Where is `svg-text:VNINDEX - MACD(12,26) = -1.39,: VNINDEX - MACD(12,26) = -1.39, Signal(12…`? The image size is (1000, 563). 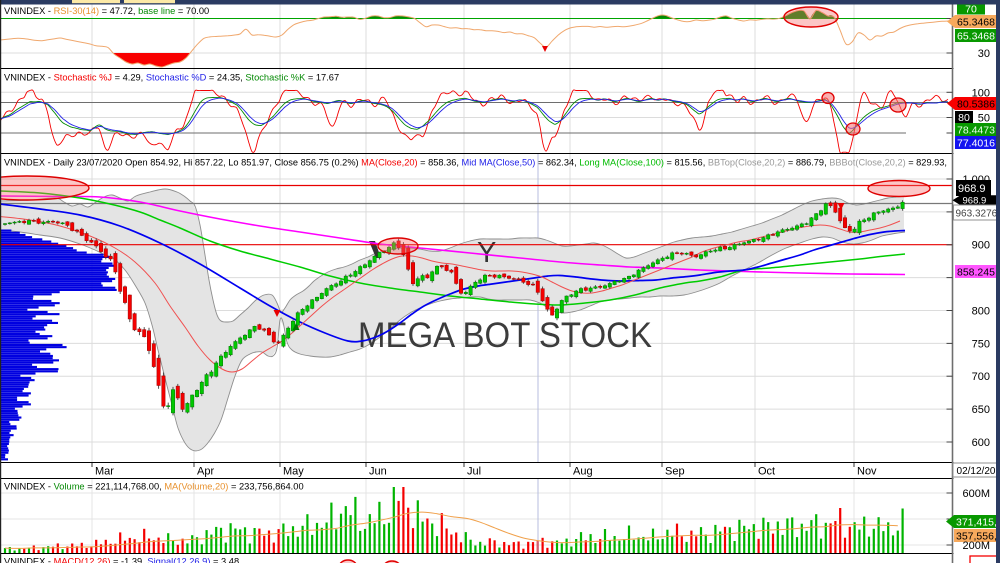
svg-text:VNINDEX - MACD(12,26) = -1.39,: VNINDEX - MACD(12,26) = -1.39, Signal(12… is located at coordinates (121, 560).